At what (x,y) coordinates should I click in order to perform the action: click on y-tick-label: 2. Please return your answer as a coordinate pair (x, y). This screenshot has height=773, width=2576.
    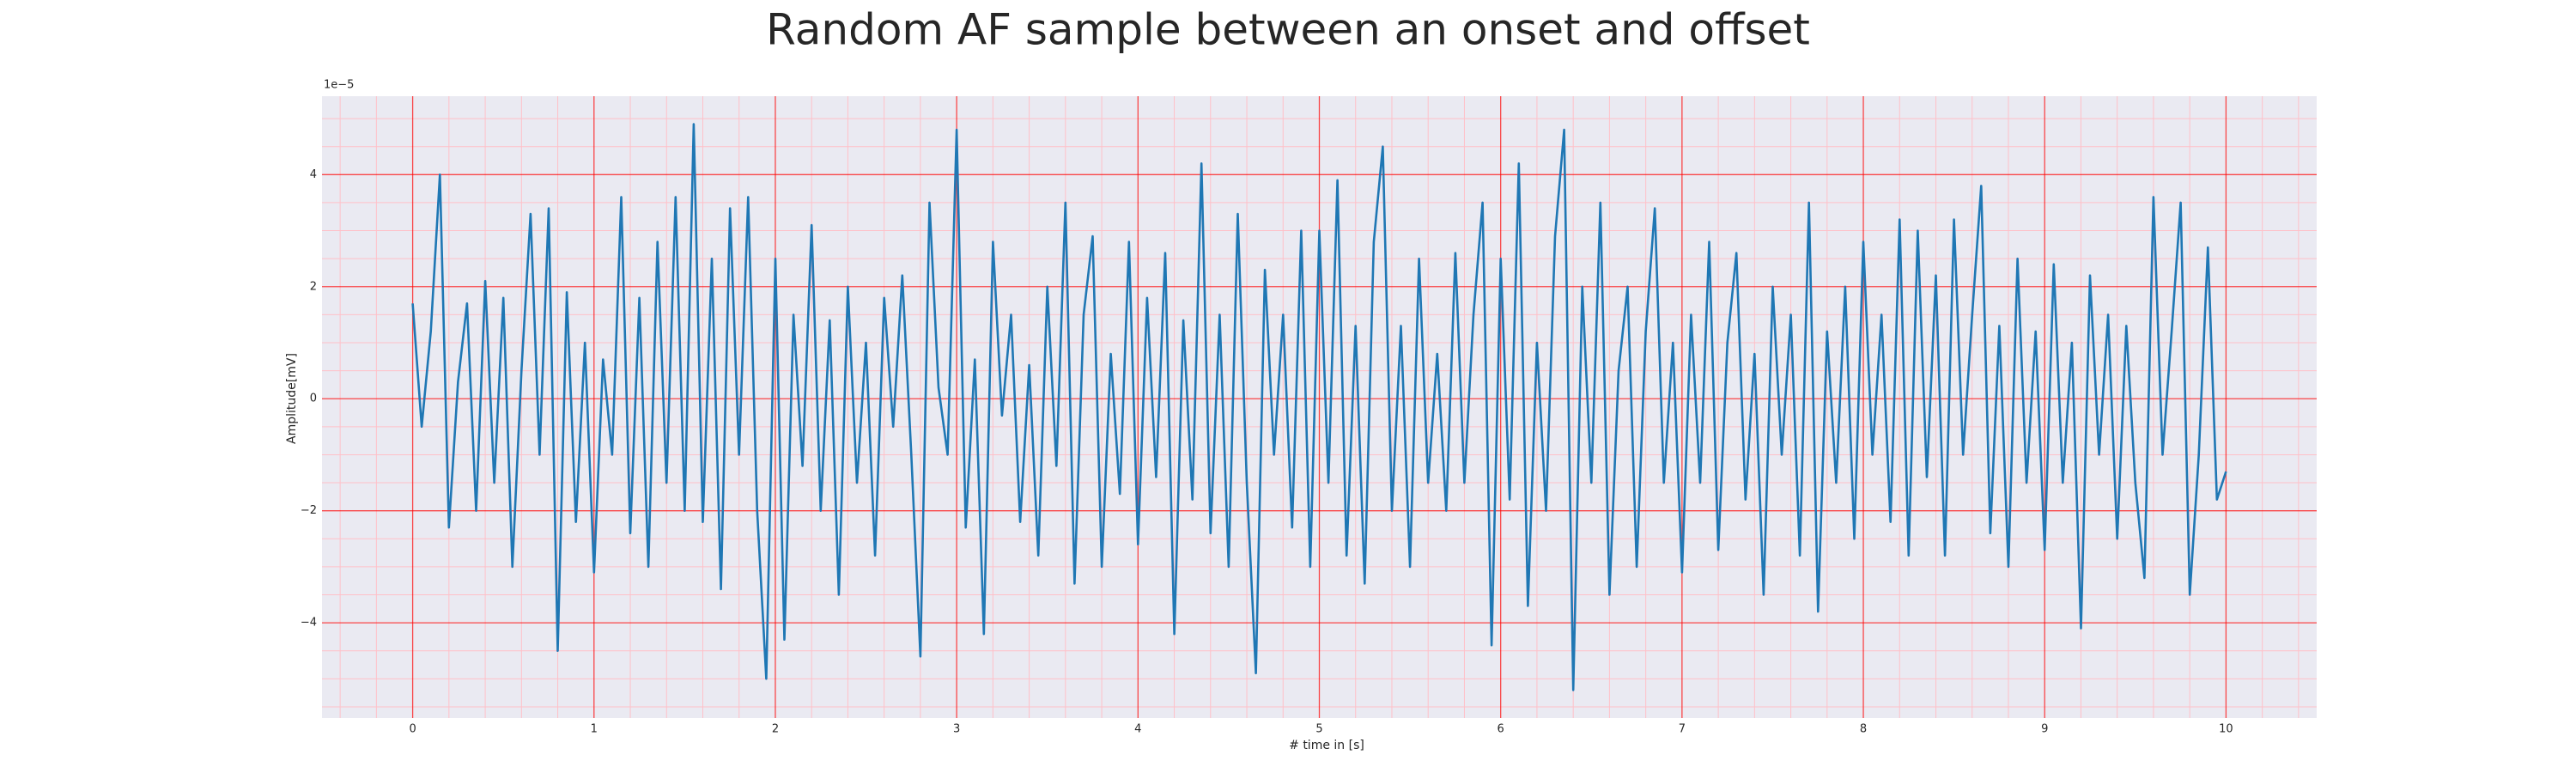
    Looking at the image, I should click on (313, 286).